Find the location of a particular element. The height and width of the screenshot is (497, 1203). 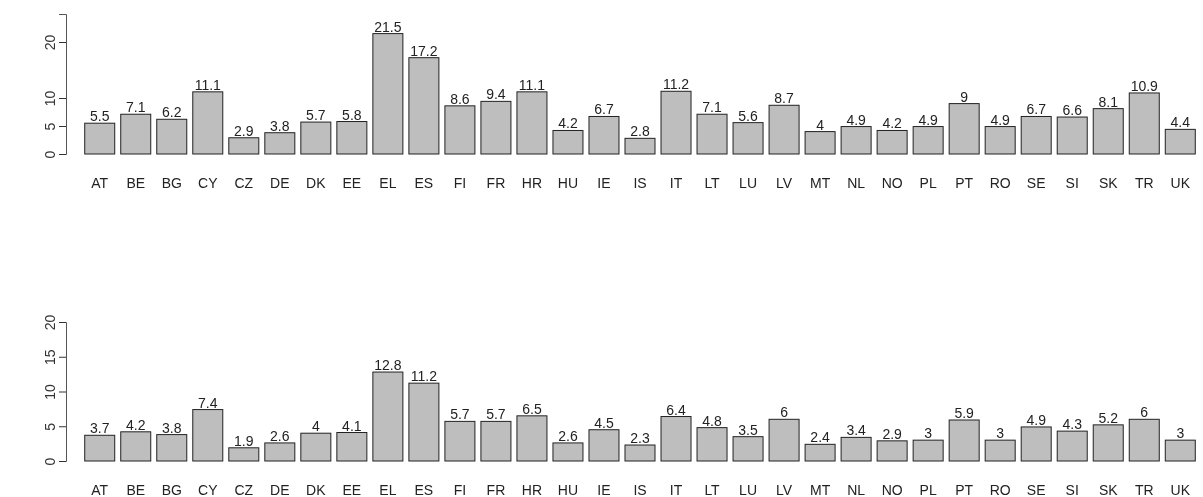

data-label: 1.9 is located at coordinates (244, 440).